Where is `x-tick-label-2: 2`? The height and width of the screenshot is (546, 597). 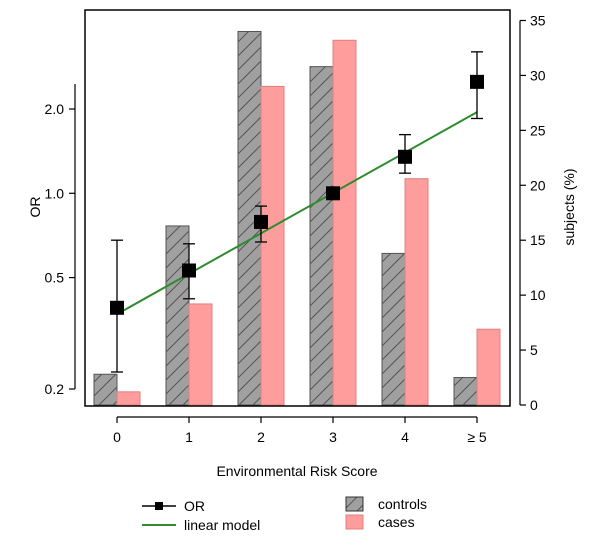
x-tick-label-2: 2 is located at coordinates (261, 437).